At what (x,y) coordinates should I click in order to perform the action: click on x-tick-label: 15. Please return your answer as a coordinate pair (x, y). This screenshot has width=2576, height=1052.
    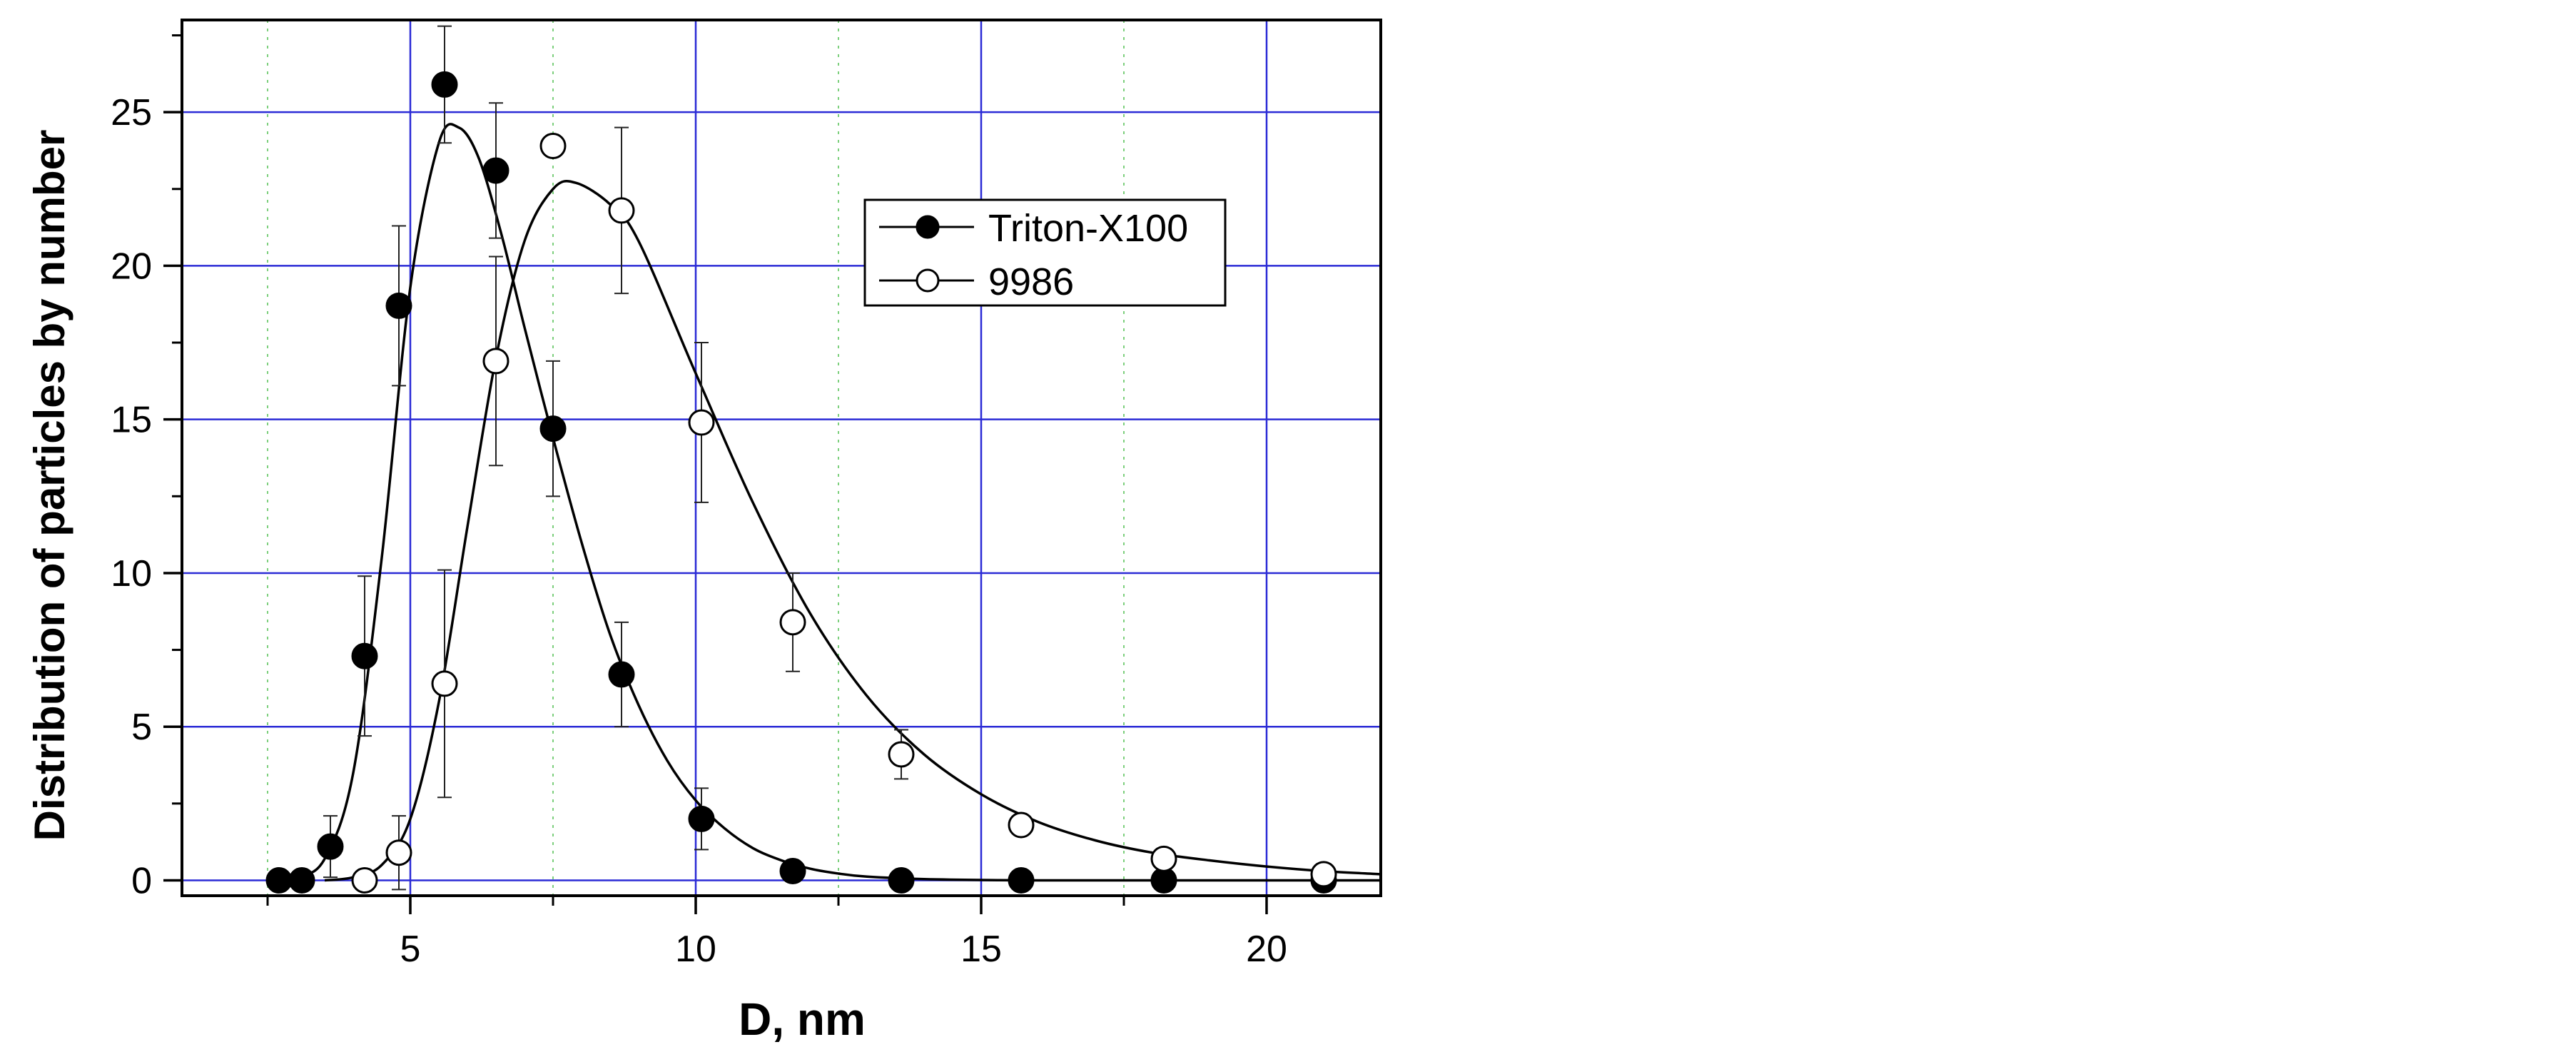
    Looking at the image, I should click on (981, 949).